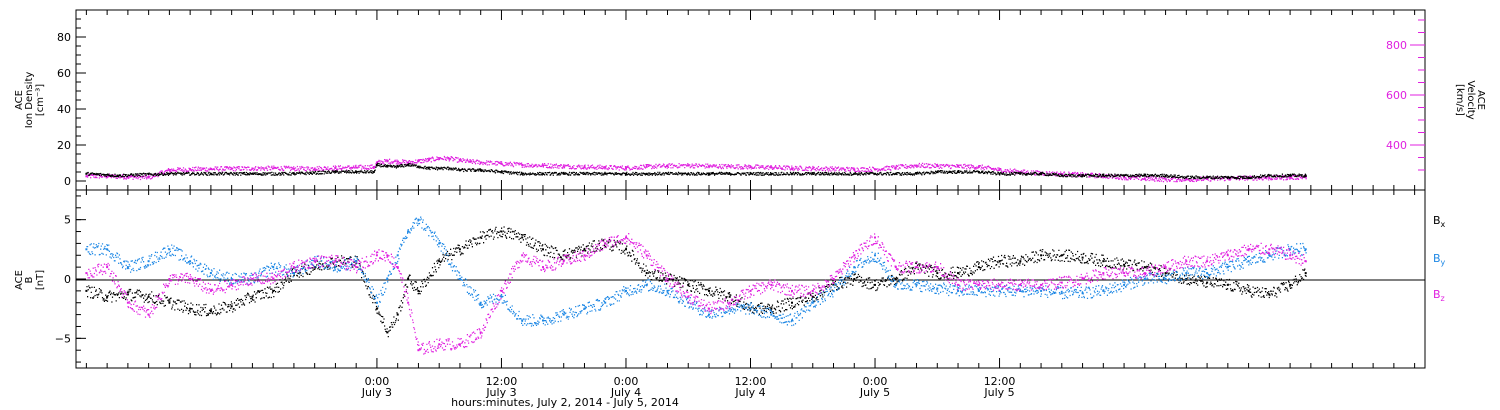 This screenshot has height=410, width=1500. Describe the element at coordinates (1439, 295) in the screenshot. I see `legend-bz: Bz` at that location.